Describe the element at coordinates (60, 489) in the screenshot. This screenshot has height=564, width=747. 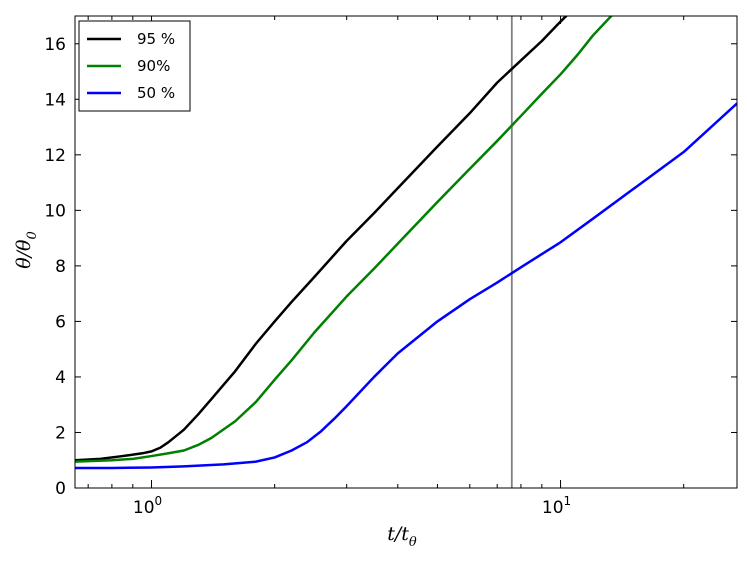
I see `y-tick-label: 0` at that location.